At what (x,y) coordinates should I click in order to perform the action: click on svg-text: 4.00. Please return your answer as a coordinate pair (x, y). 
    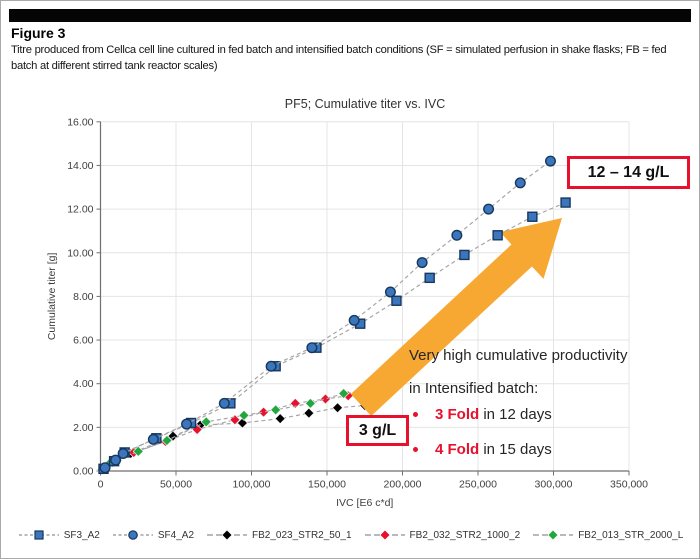
    Looking at the image, I should click on (83, 384).